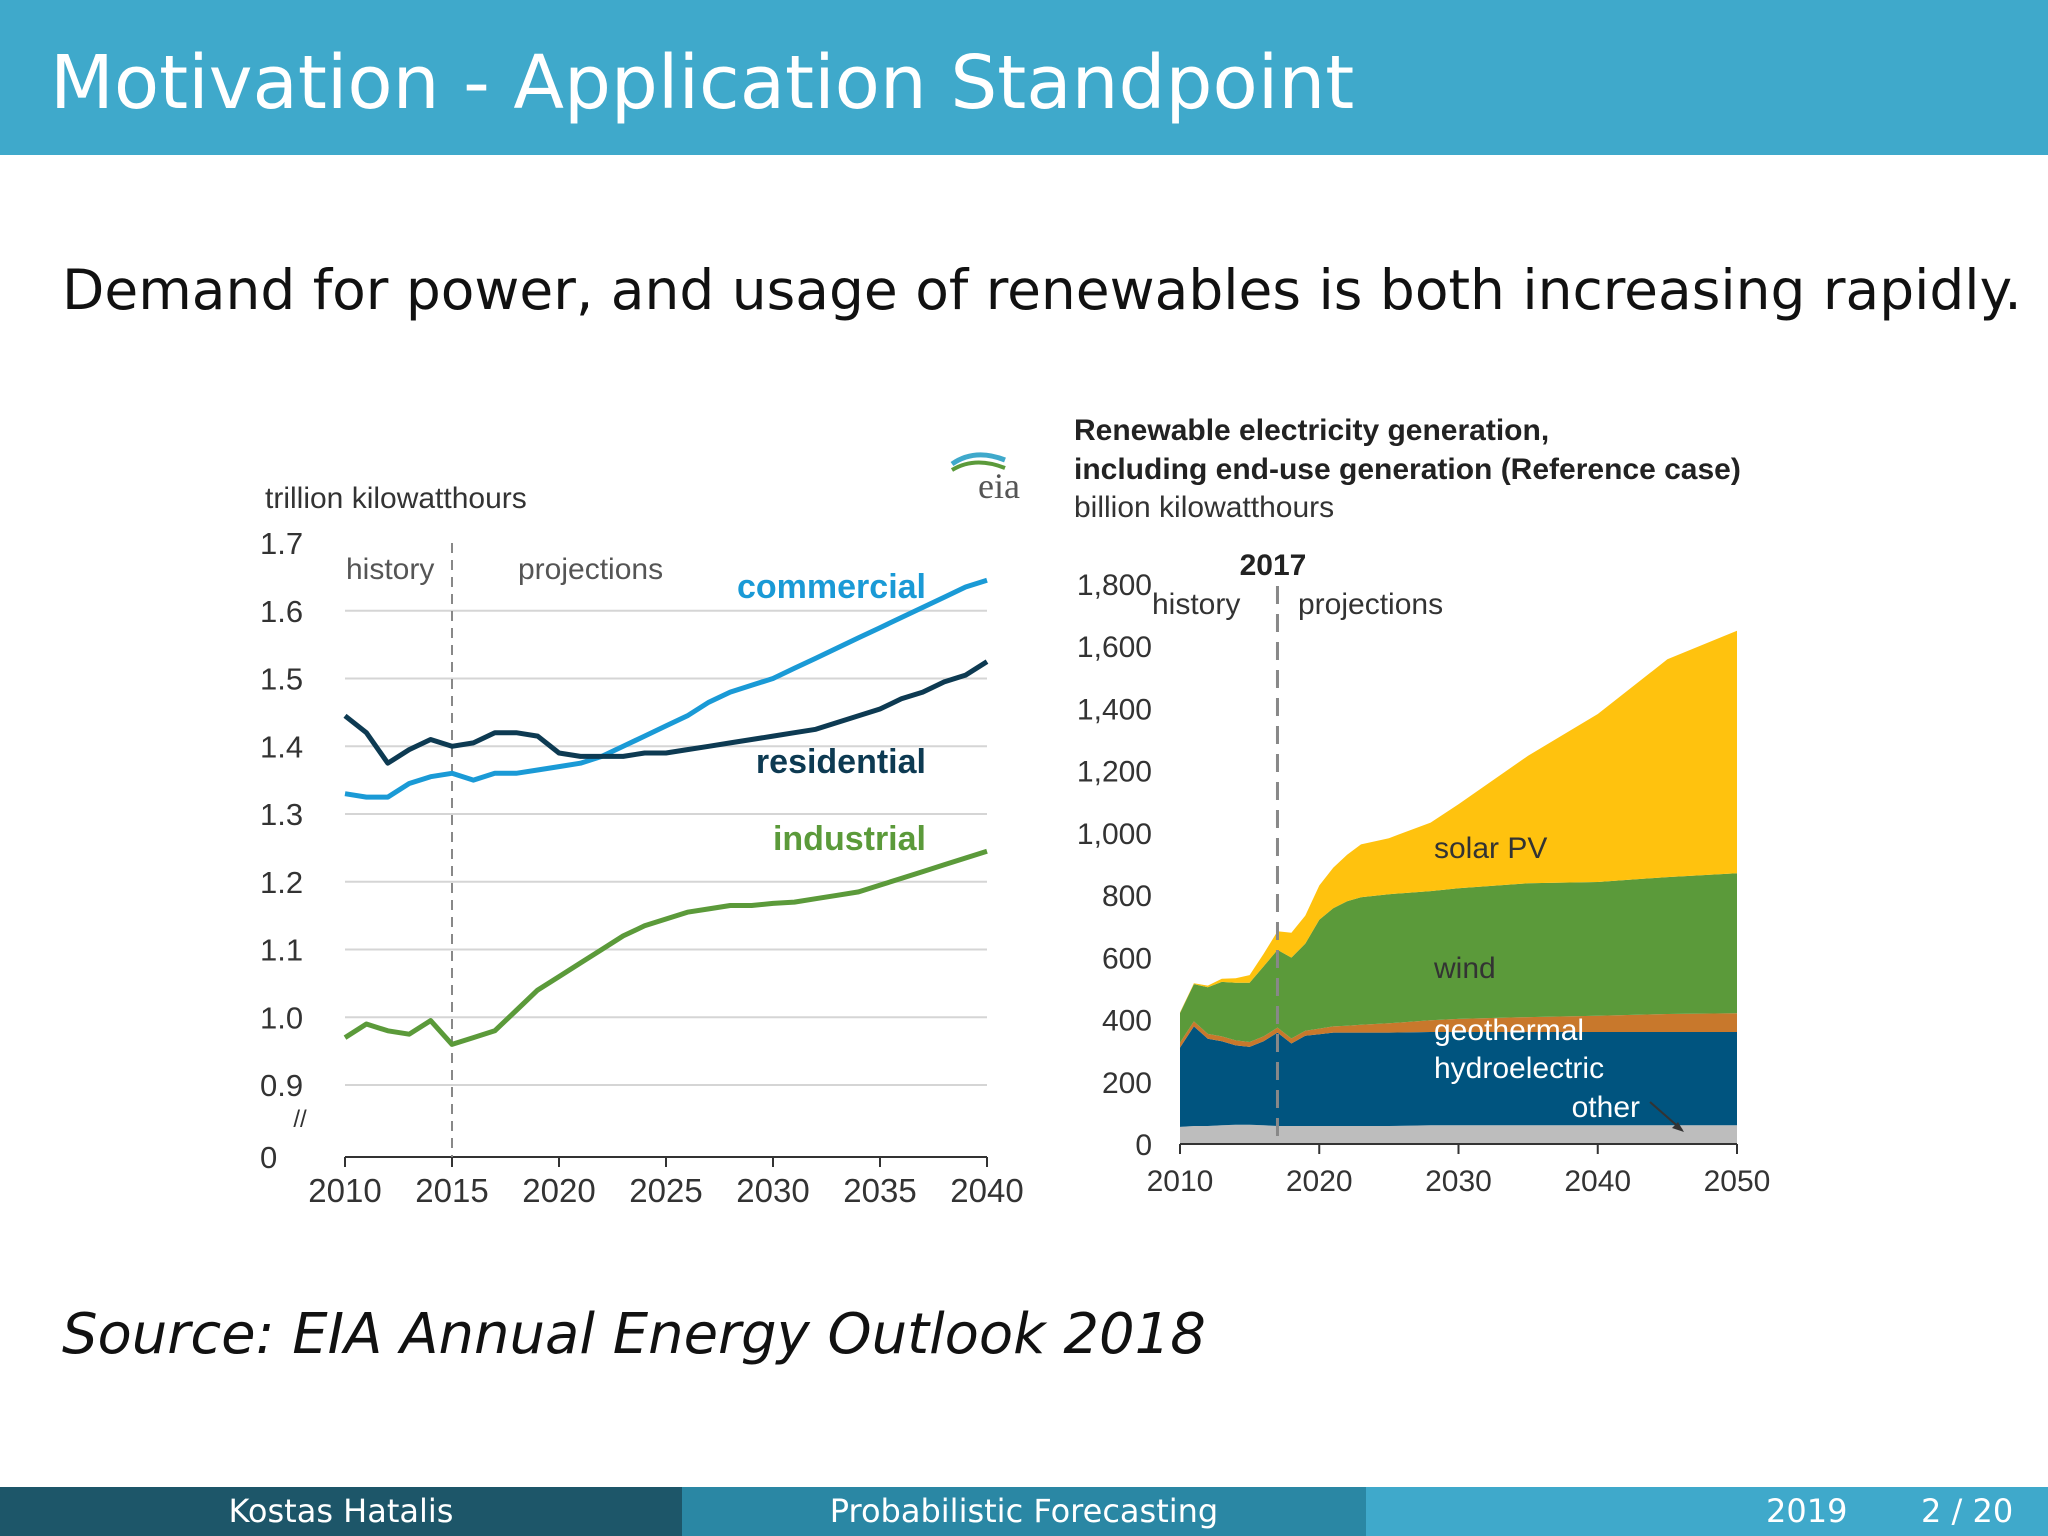  I want to click on y-tick-label: 200, so click(1127, 1083).